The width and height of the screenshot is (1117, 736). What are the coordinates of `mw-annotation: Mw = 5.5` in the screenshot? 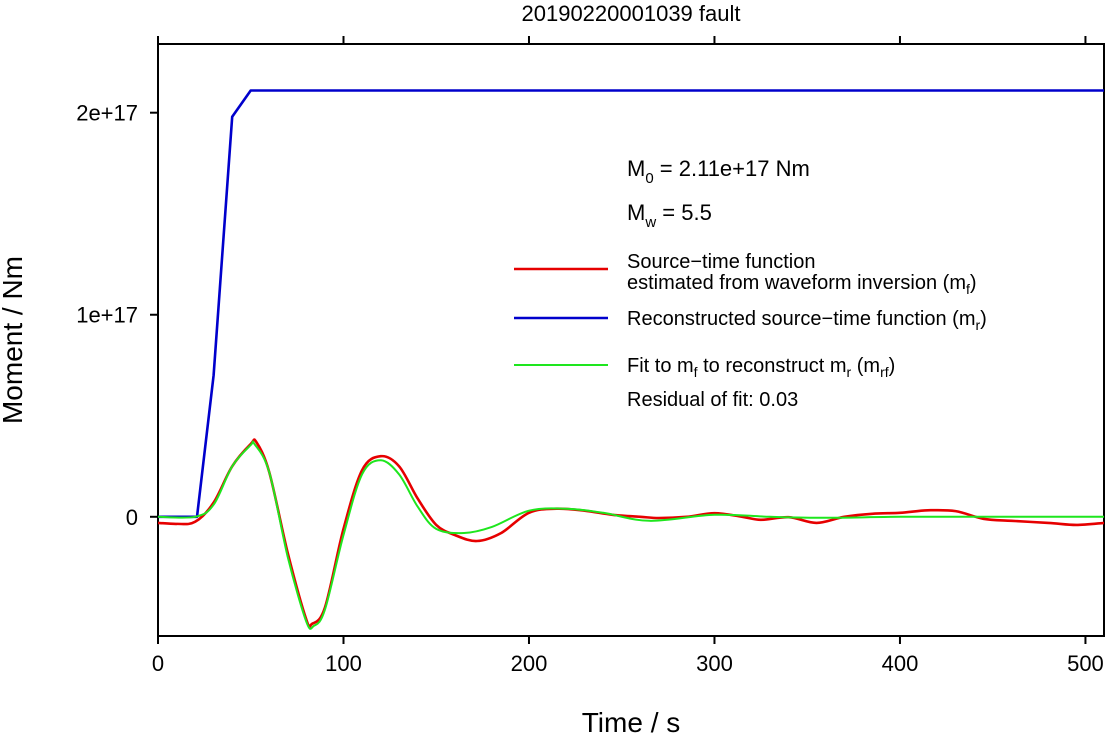 It's located at (669, 215).